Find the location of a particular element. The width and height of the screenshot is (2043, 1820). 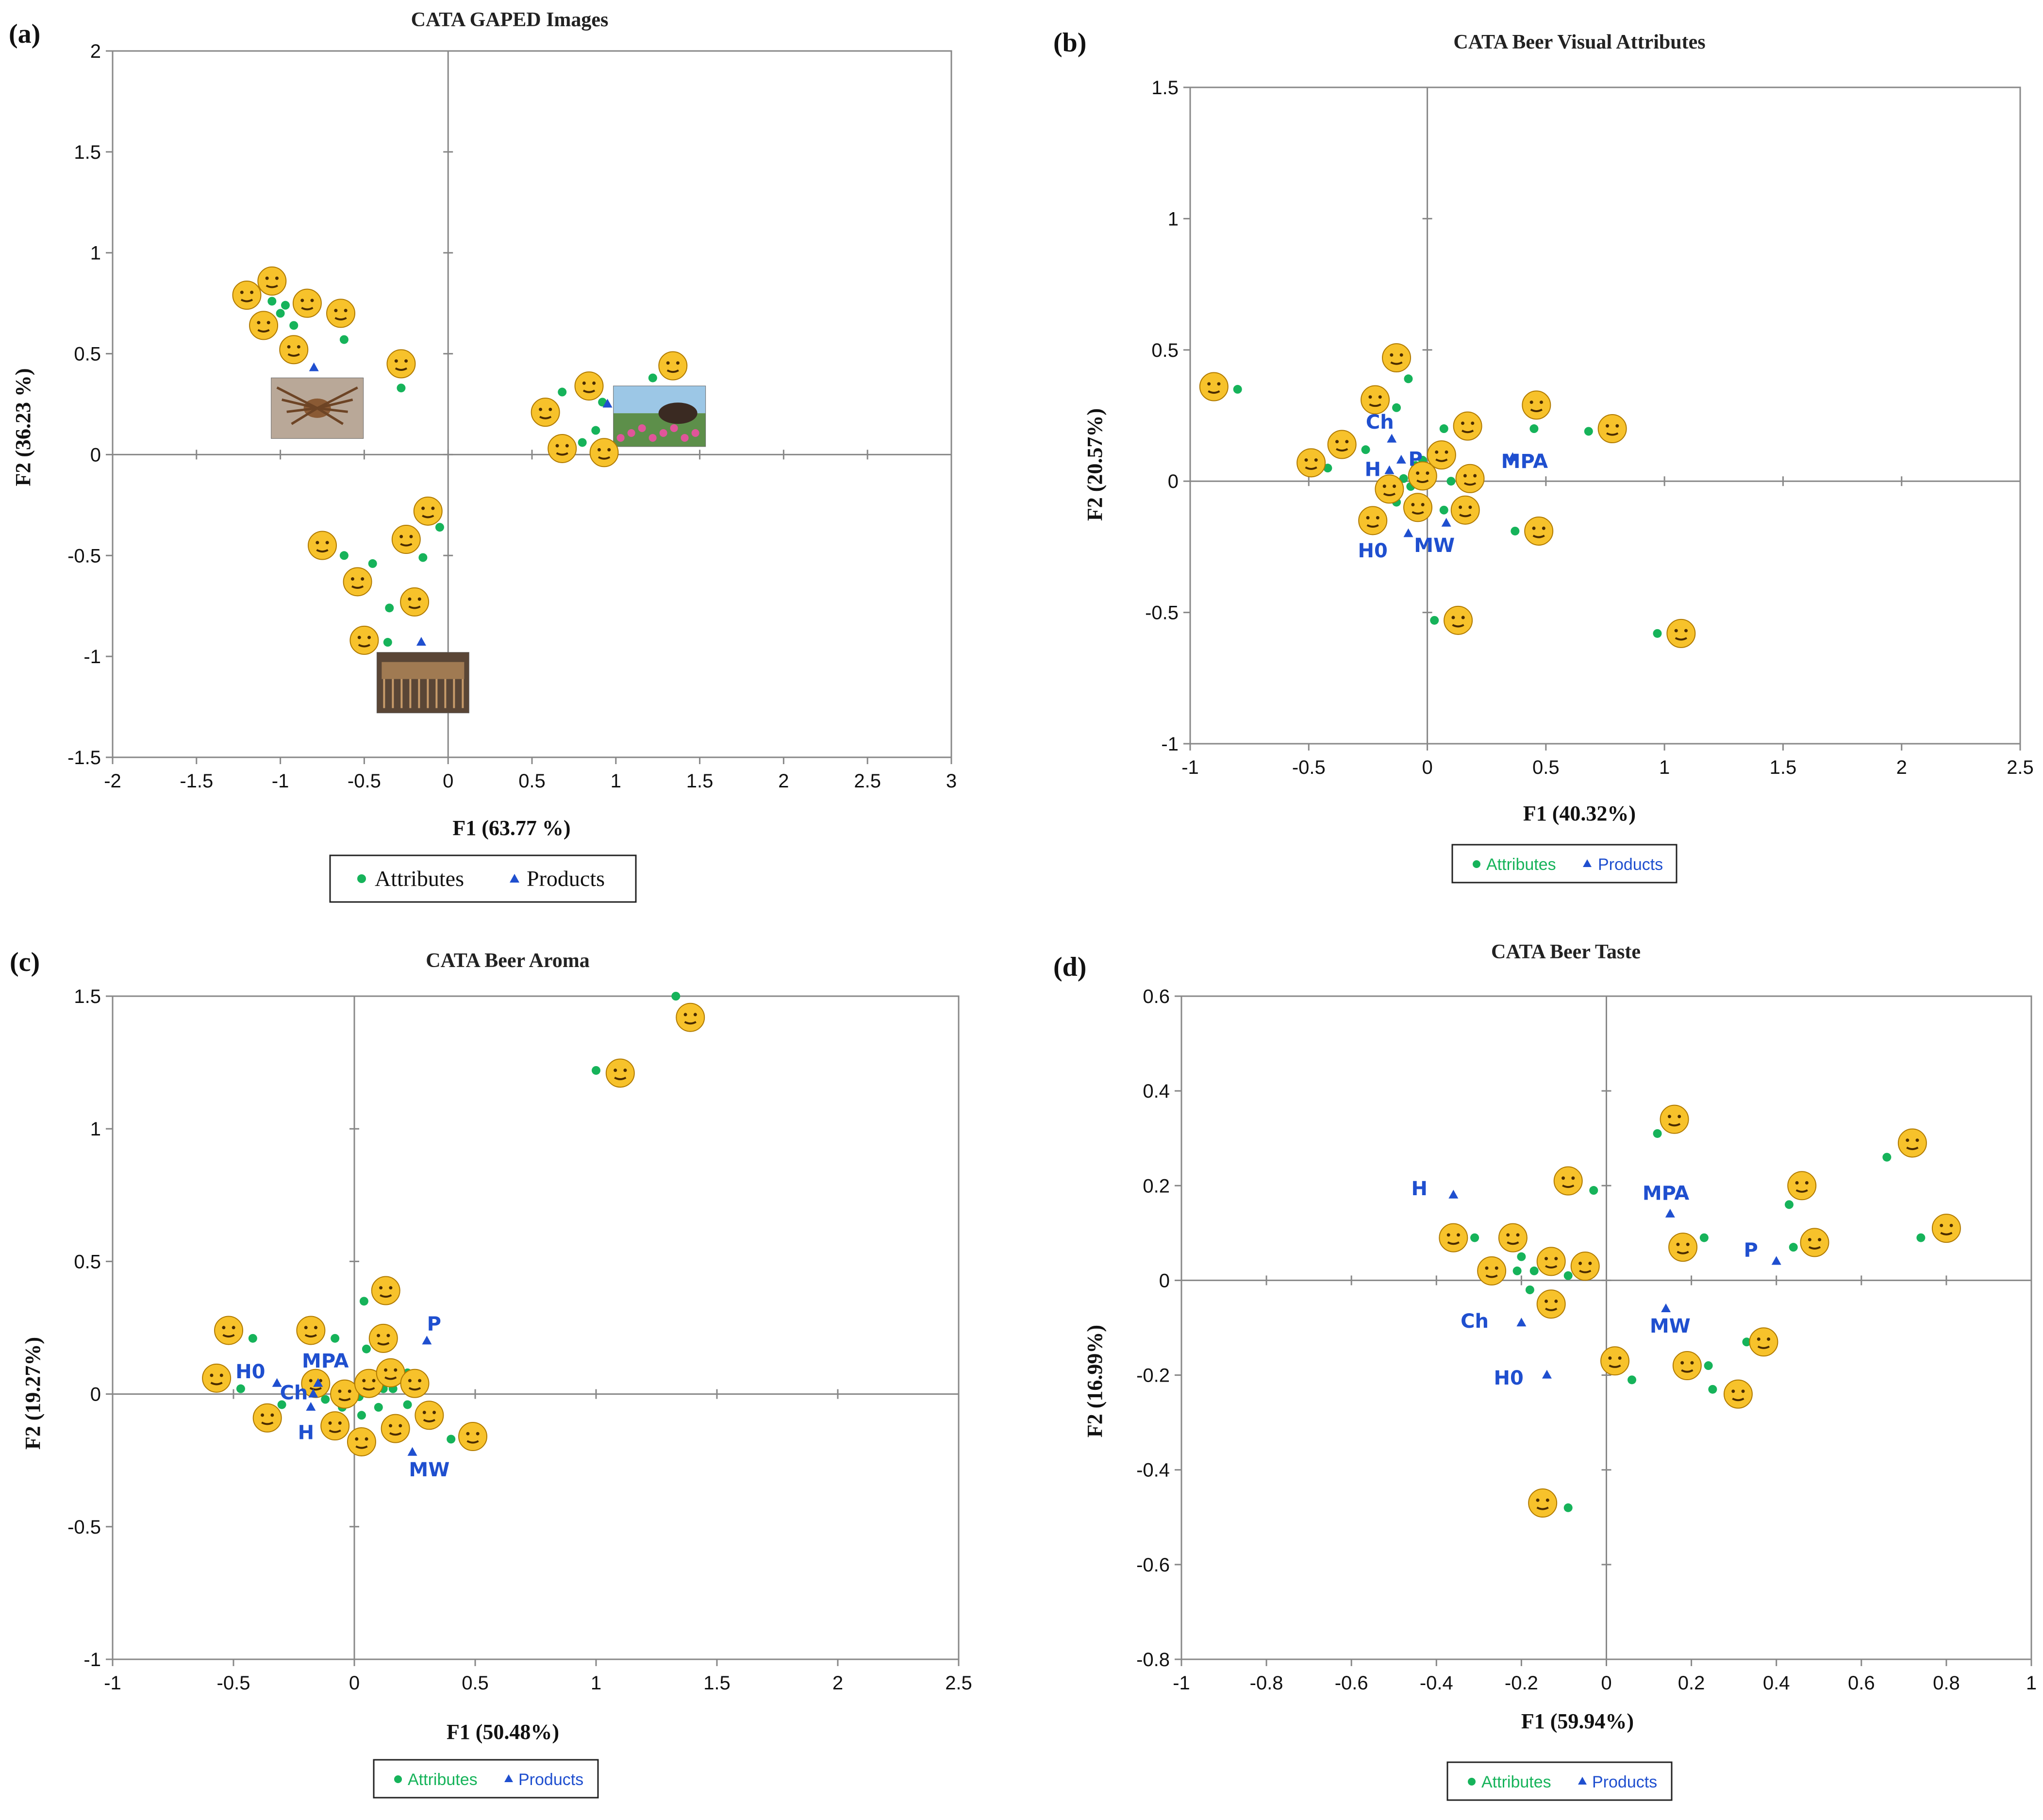

panel-d-label: (d) is located at coordinates (1069, 967).